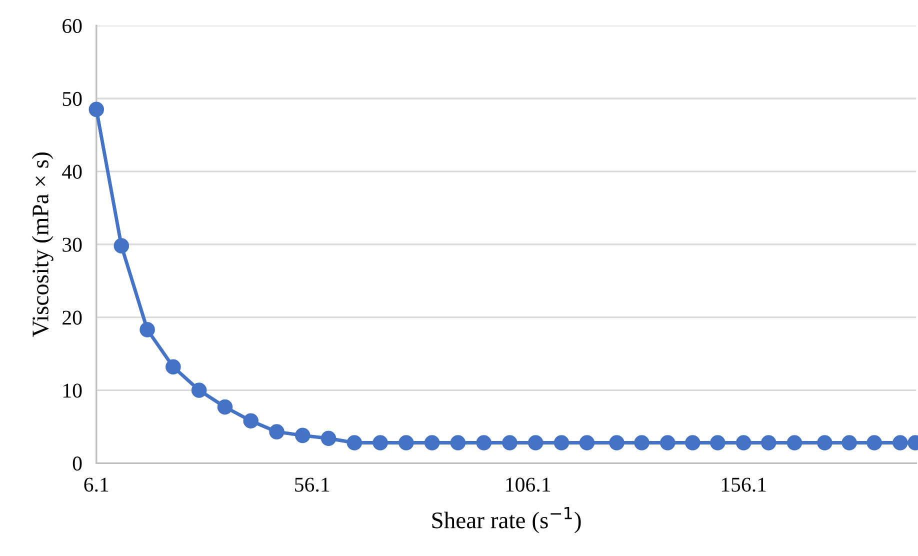 Image resolution: width=918 pixels, height=556 pixels. I want to click on x-tick-label: 56.1, so click(312, 485).